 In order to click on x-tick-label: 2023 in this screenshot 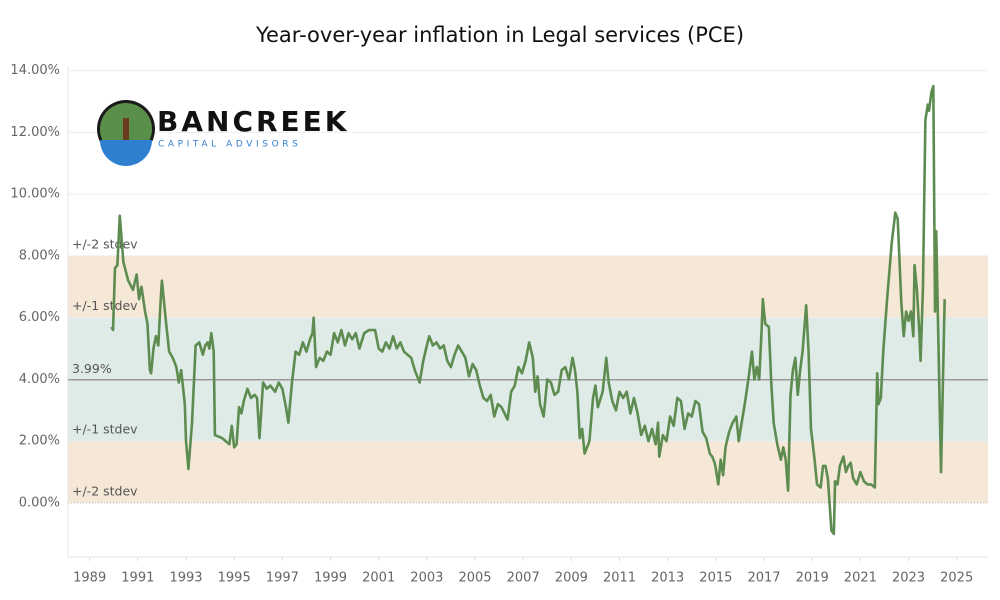, I will do `click(908, 578)`.